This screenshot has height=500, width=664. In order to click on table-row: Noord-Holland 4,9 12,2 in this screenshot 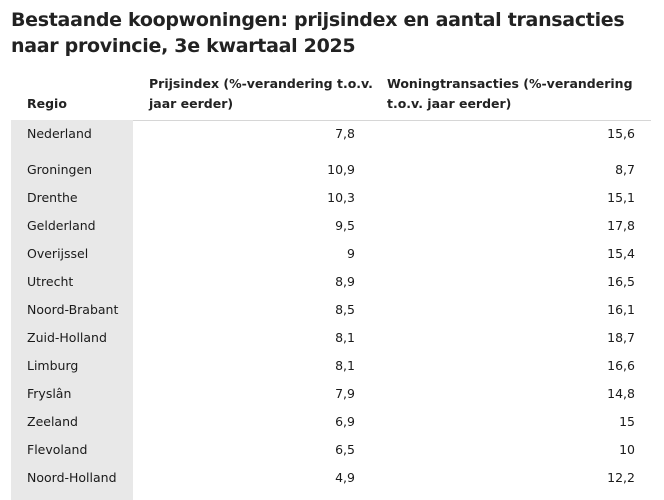, I will do `click(331, 478)`.